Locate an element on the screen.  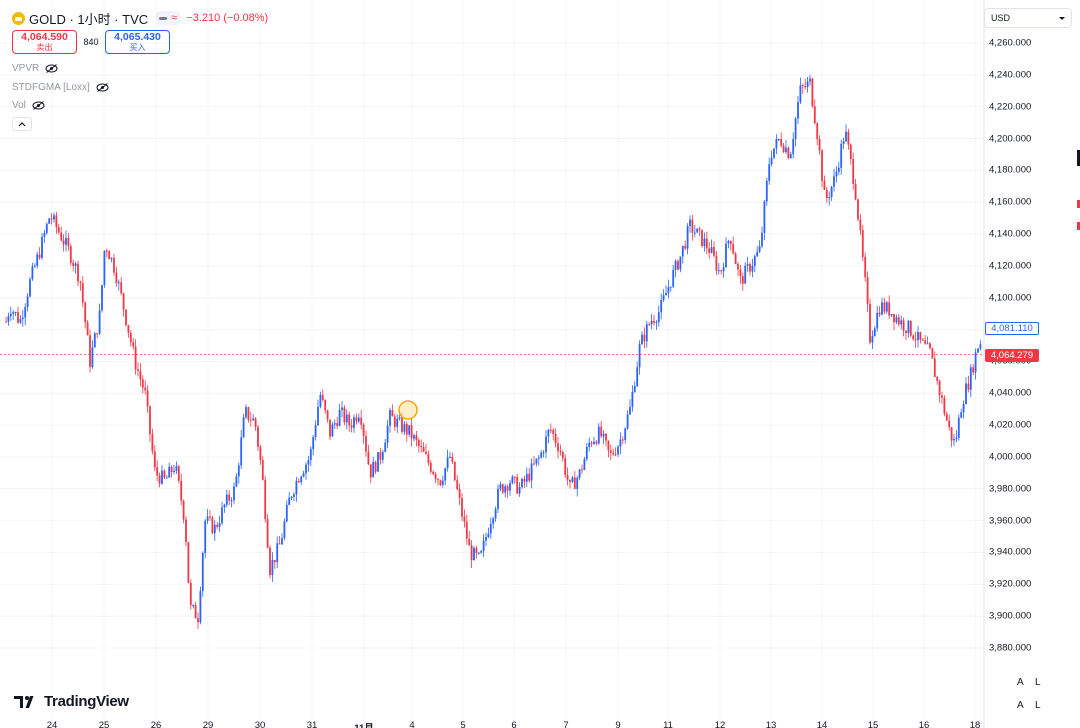
market-status-pill: ≈ is located at coordinates (168, 18).